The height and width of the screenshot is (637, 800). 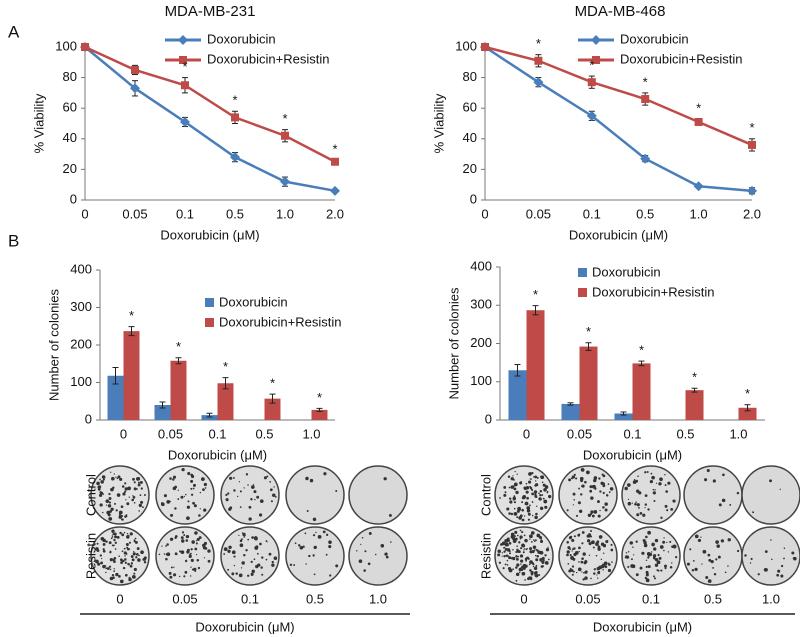 I want to click on point, so click(x=591, y=82).